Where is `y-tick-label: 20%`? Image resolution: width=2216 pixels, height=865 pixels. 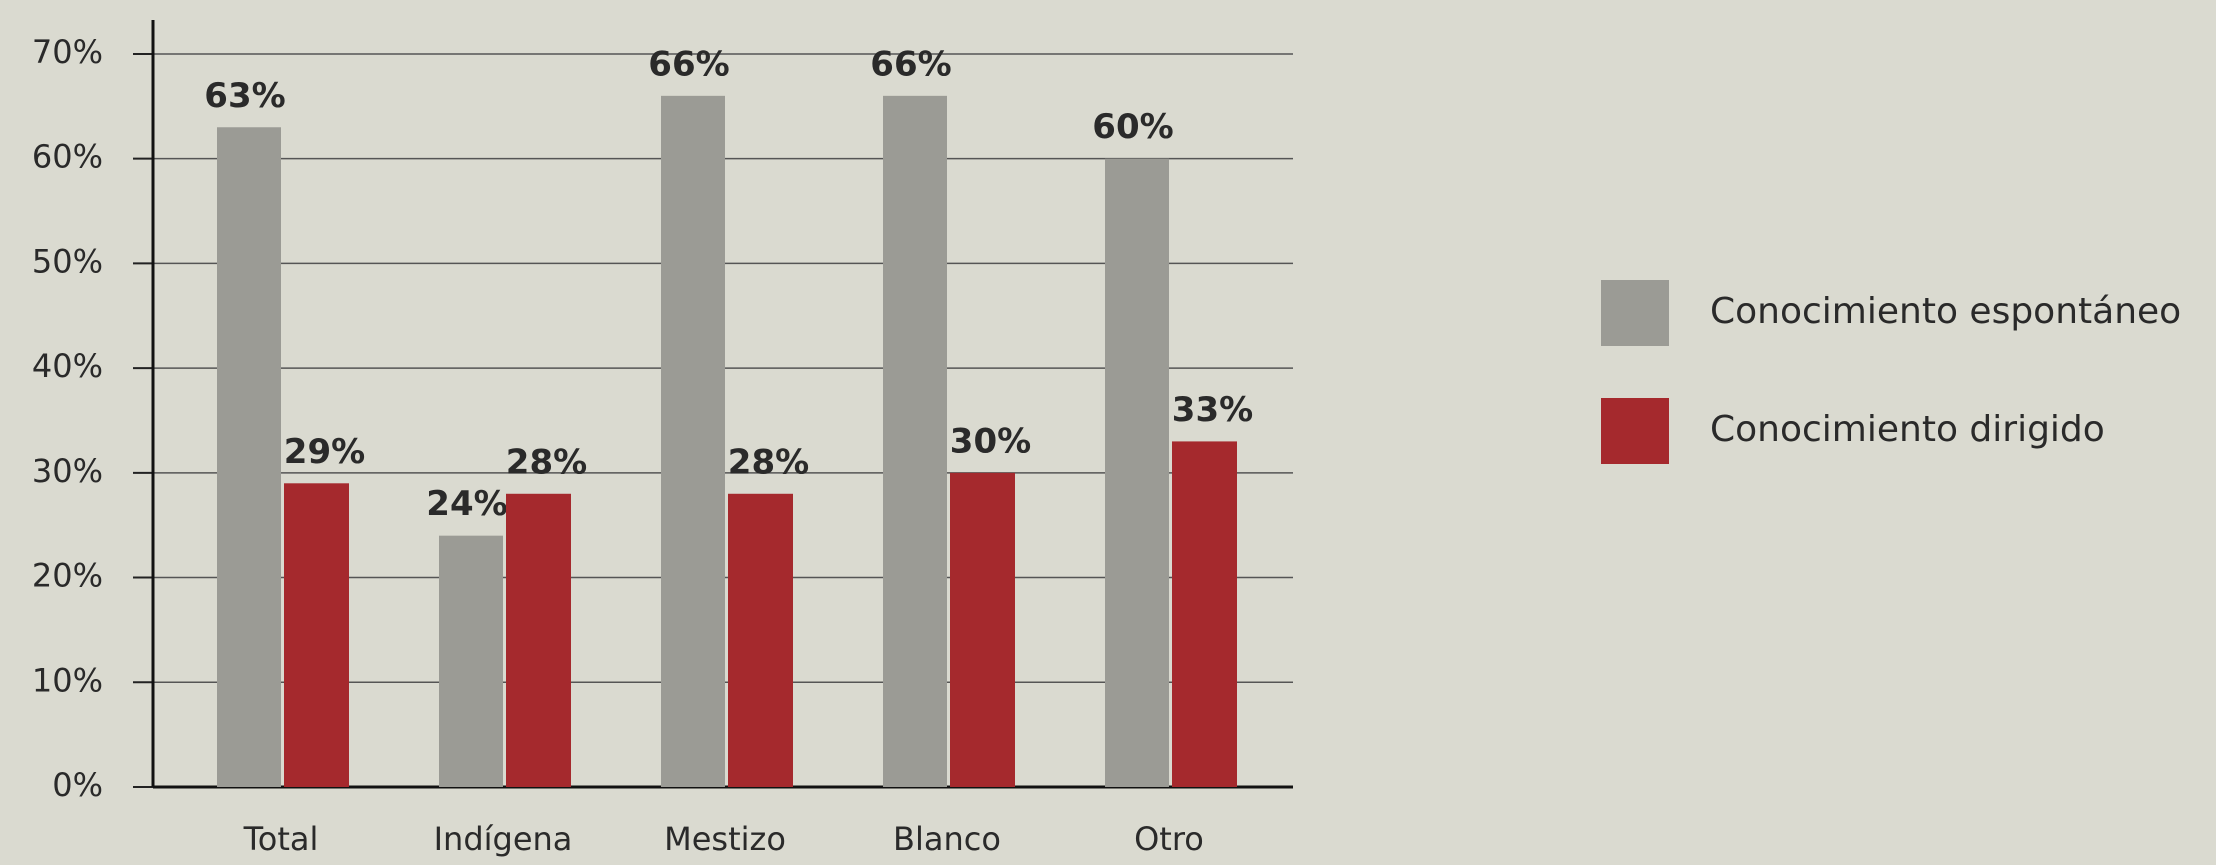 y-tick-label: 20% is located at coordinates (67, 576).